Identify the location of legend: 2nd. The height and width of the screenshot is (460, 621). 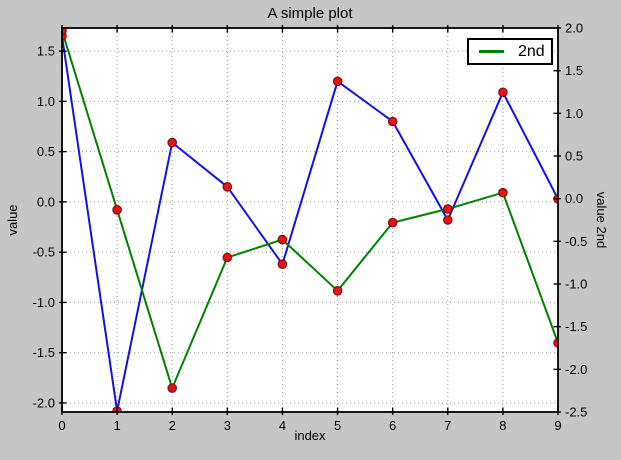
(510, 51).